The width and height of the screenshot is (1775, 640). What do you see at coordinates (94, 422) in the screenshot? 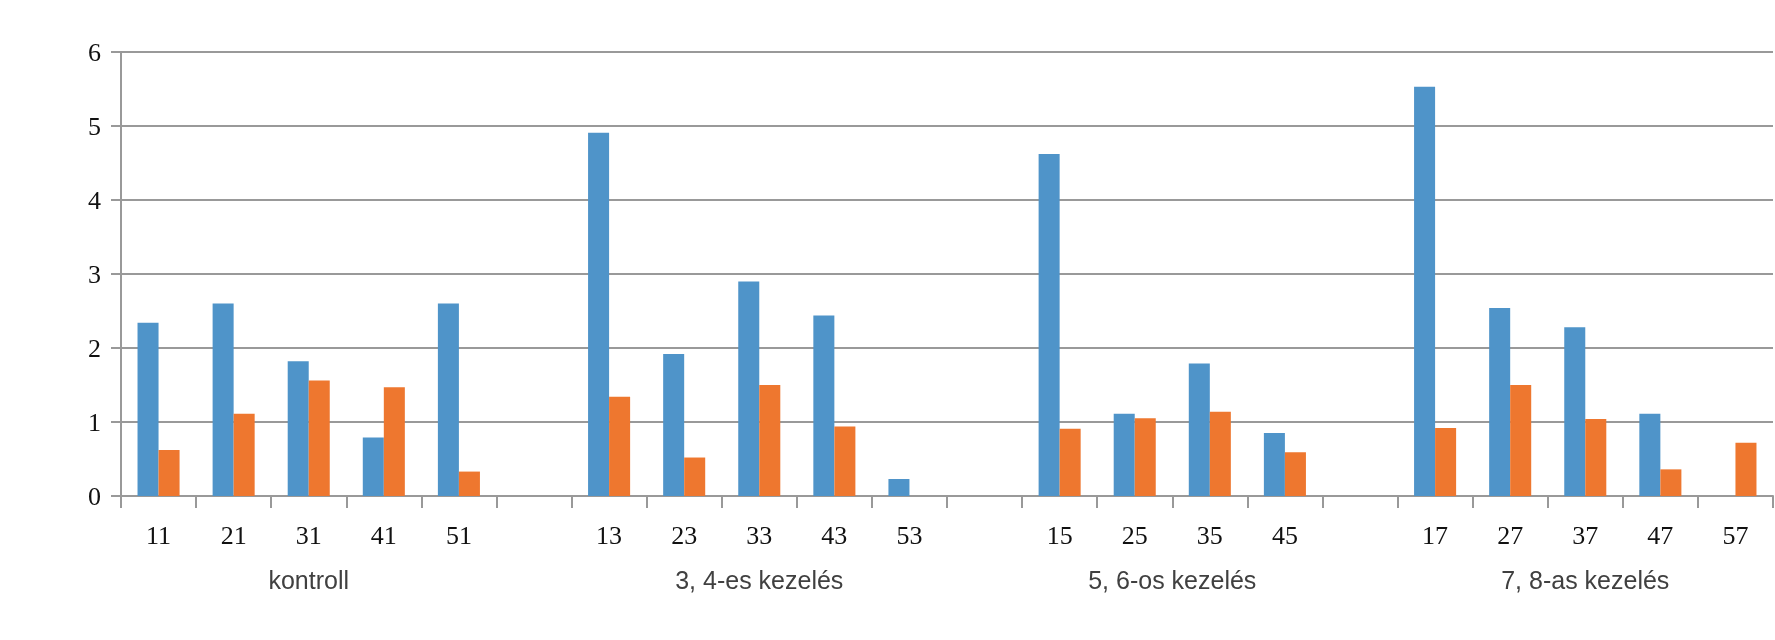
I see `y-tick-label: 1` at bounding box center [94, 422].